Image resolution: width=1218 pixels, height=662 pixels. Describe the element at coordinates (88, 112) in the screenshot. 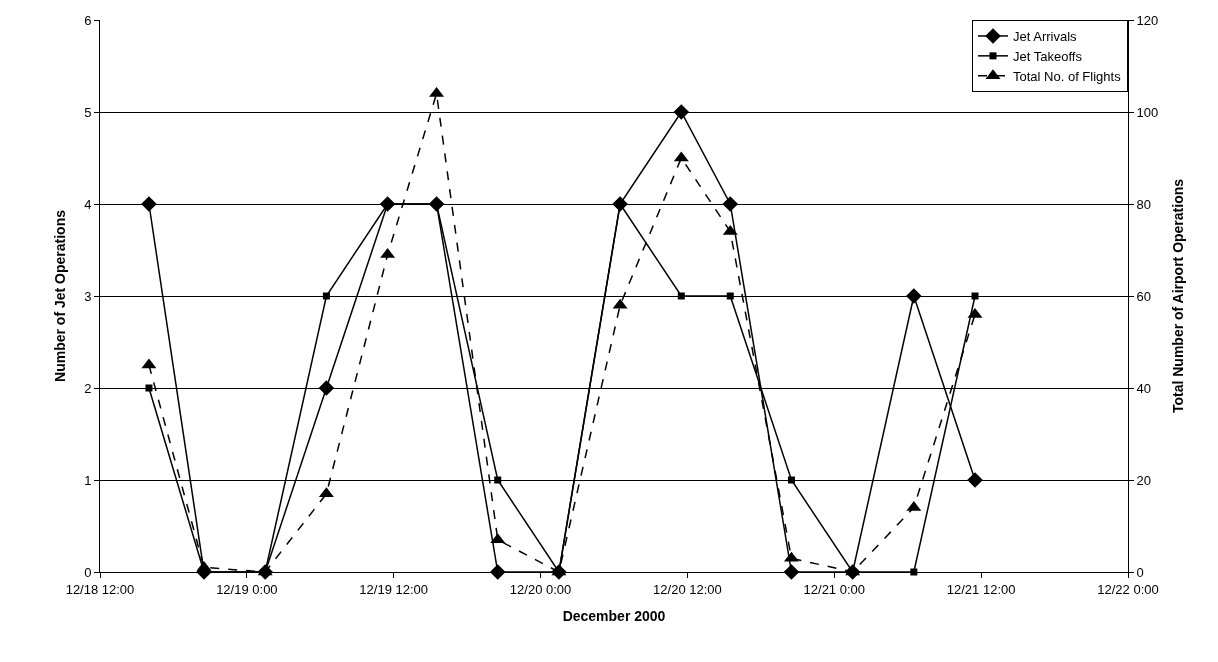

I see `y-tick-label: 5` at that location.